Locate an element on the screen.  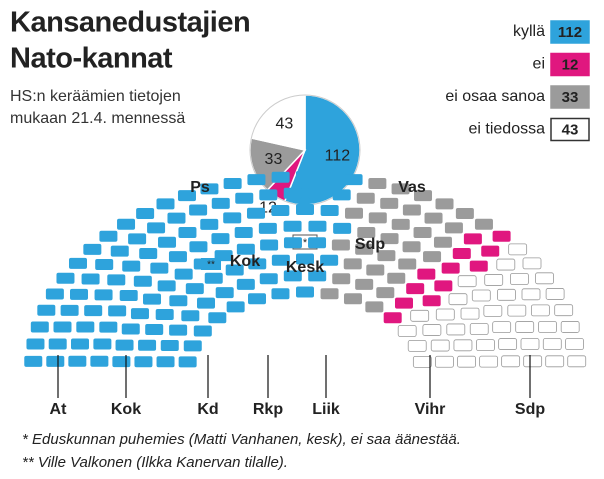
party-label: Vas is located at coordinates (412, 187).